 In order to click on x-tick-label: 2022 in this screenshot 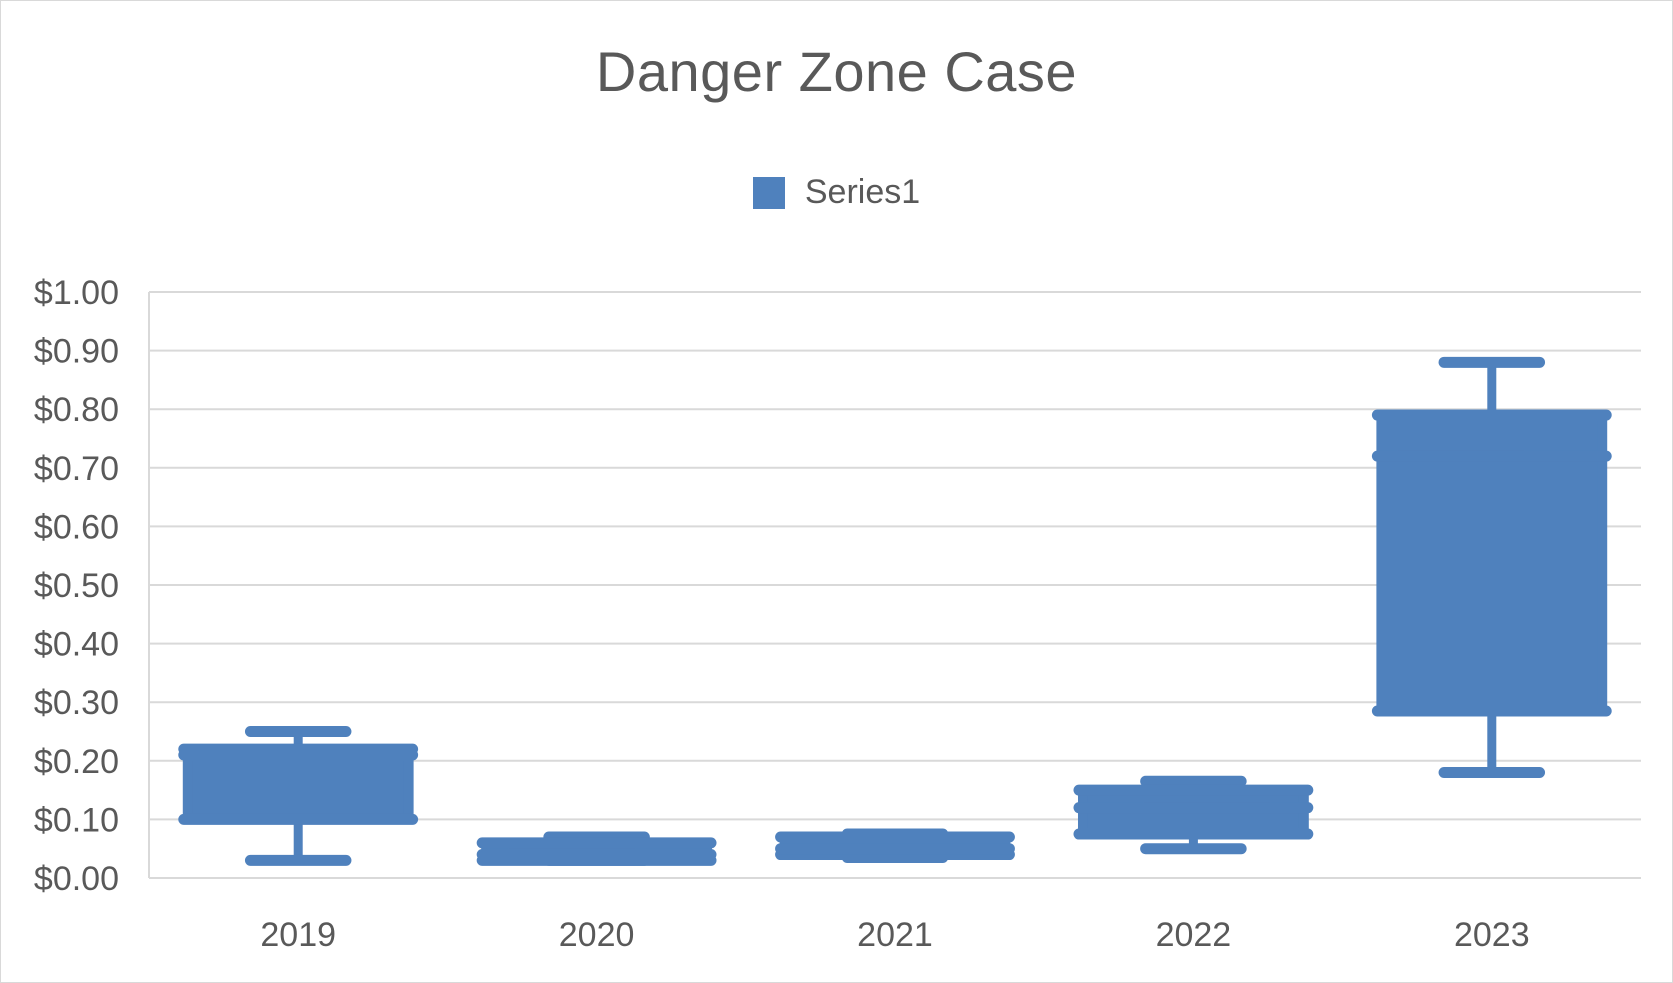, I will do `click(1194, 935)`.